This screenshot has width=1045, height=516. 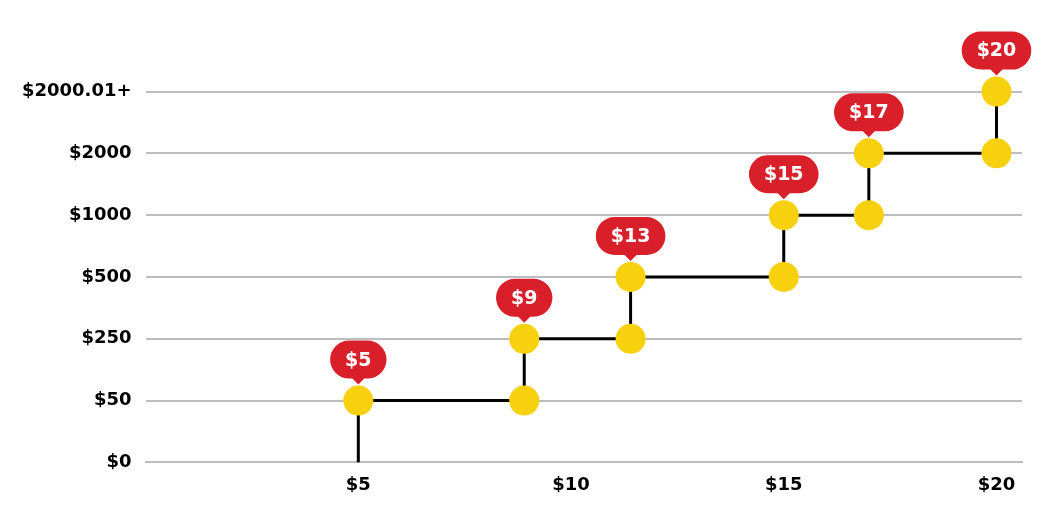 I want to click on x-tick-label: $10, so click(x=571, y=483).